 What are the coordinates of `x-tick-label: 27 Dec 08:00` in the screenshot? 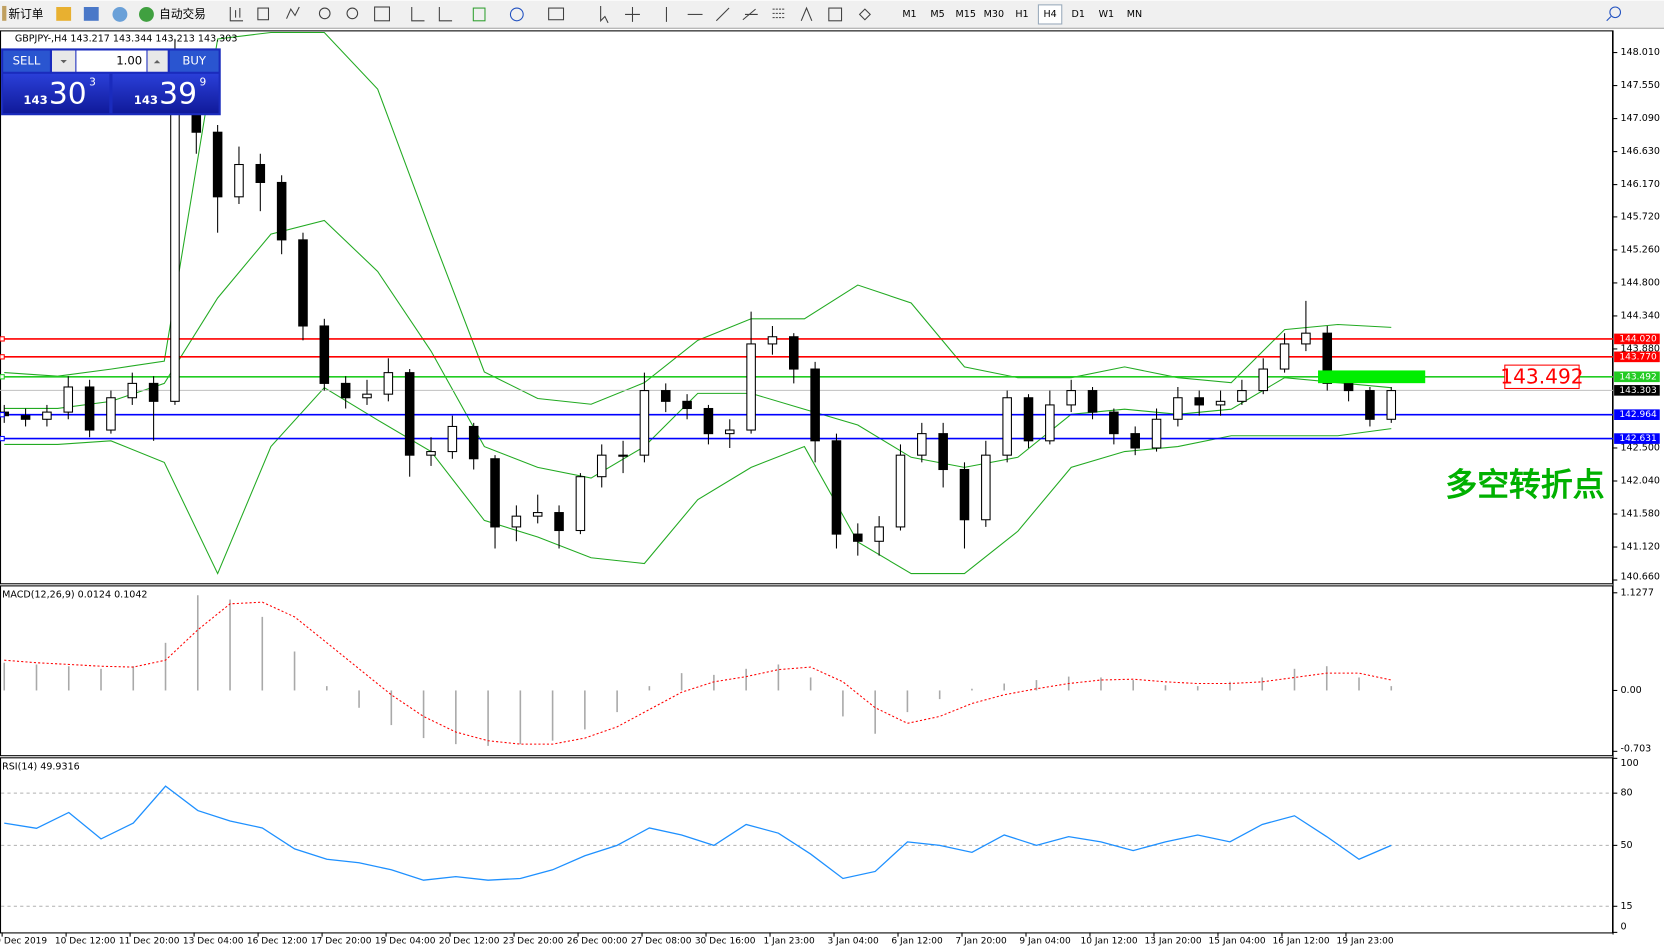 It's located at (661, 941).